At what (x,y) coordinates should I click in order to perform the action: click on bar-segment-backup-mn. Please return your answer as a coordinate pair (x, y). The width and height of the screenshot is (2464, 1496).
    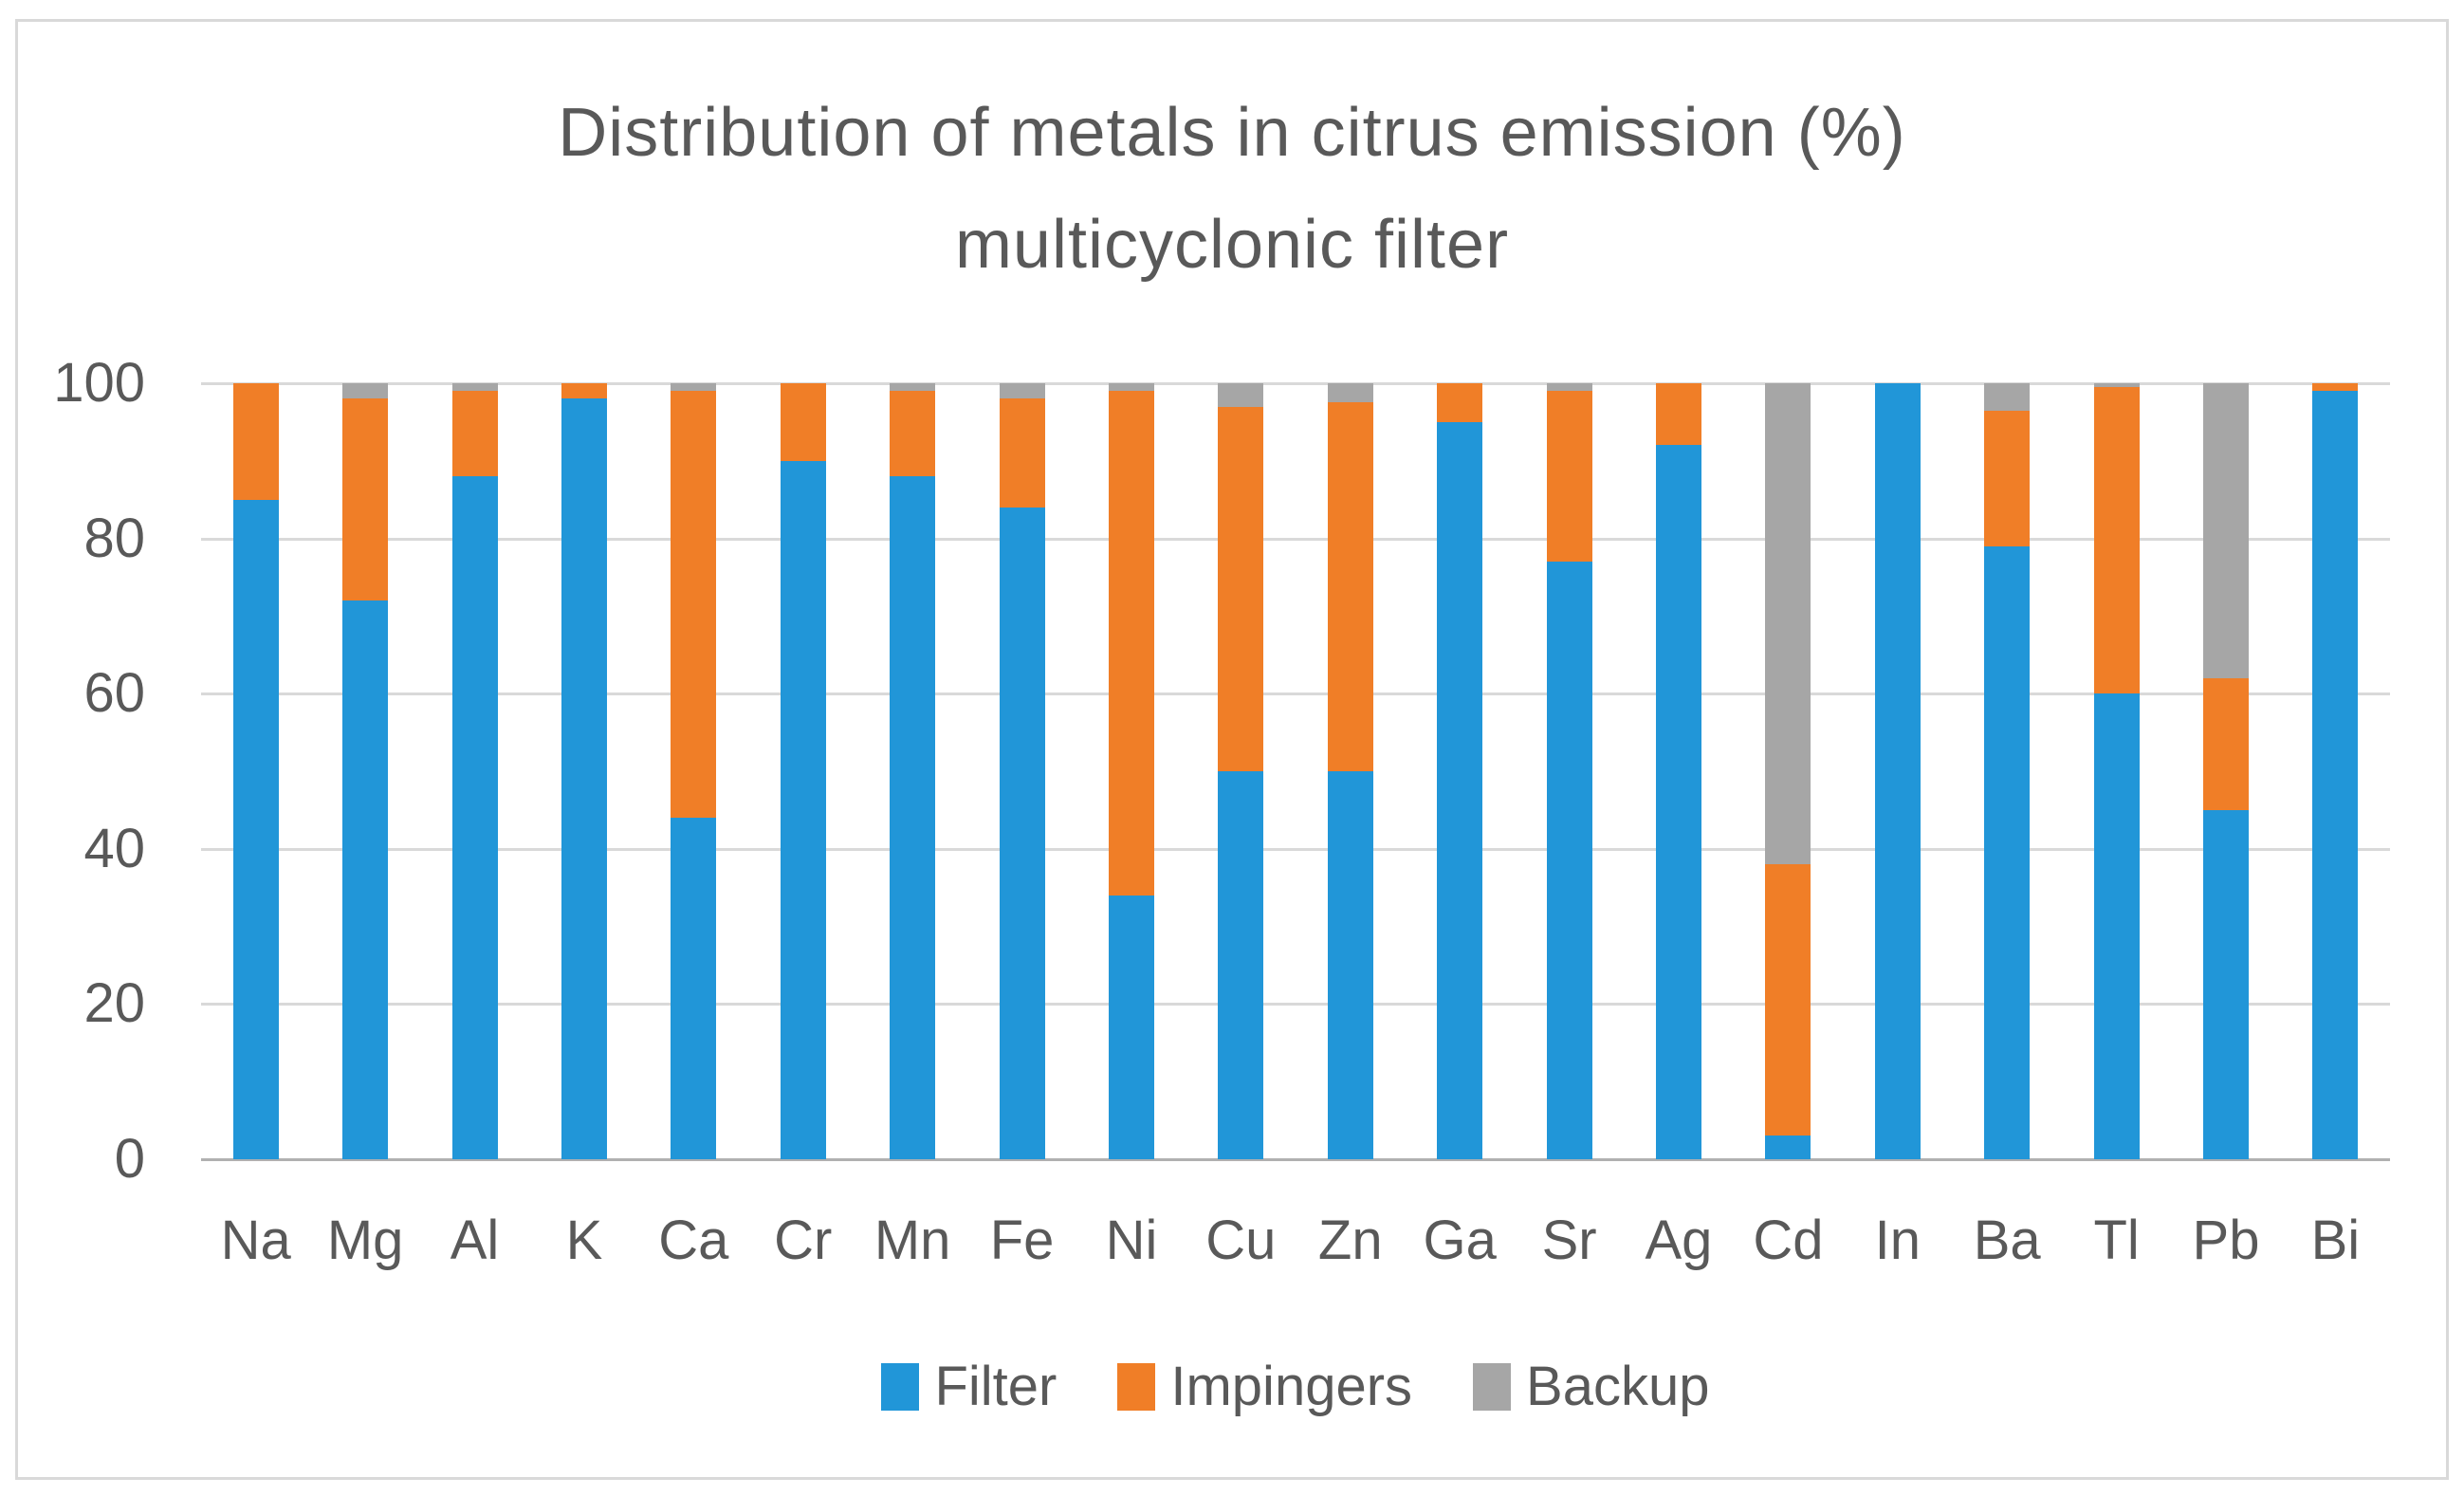
    Looking at the image, I should click on (913, 388).